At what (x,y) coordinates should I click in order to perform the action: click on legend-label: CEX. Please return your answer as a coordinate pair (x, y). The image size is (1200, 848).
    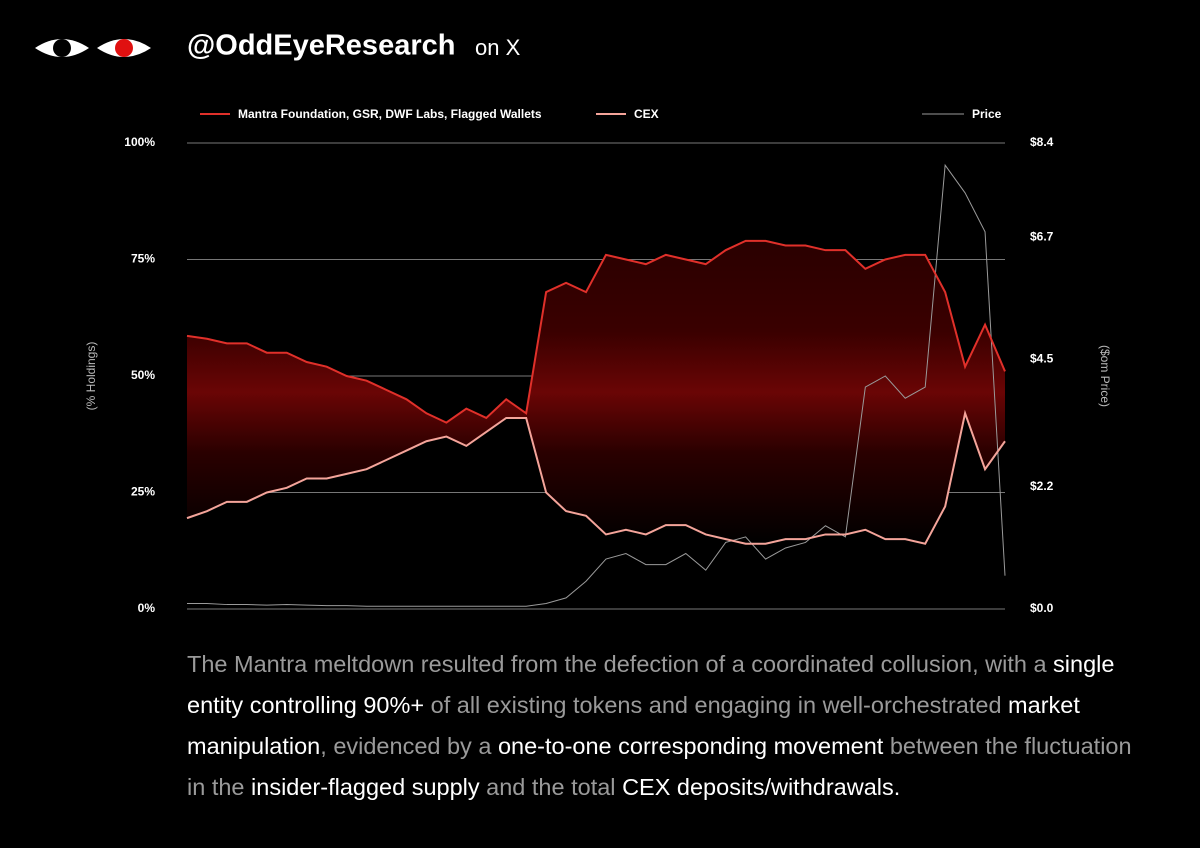
    Looking at the image, I should click on (646, 114).